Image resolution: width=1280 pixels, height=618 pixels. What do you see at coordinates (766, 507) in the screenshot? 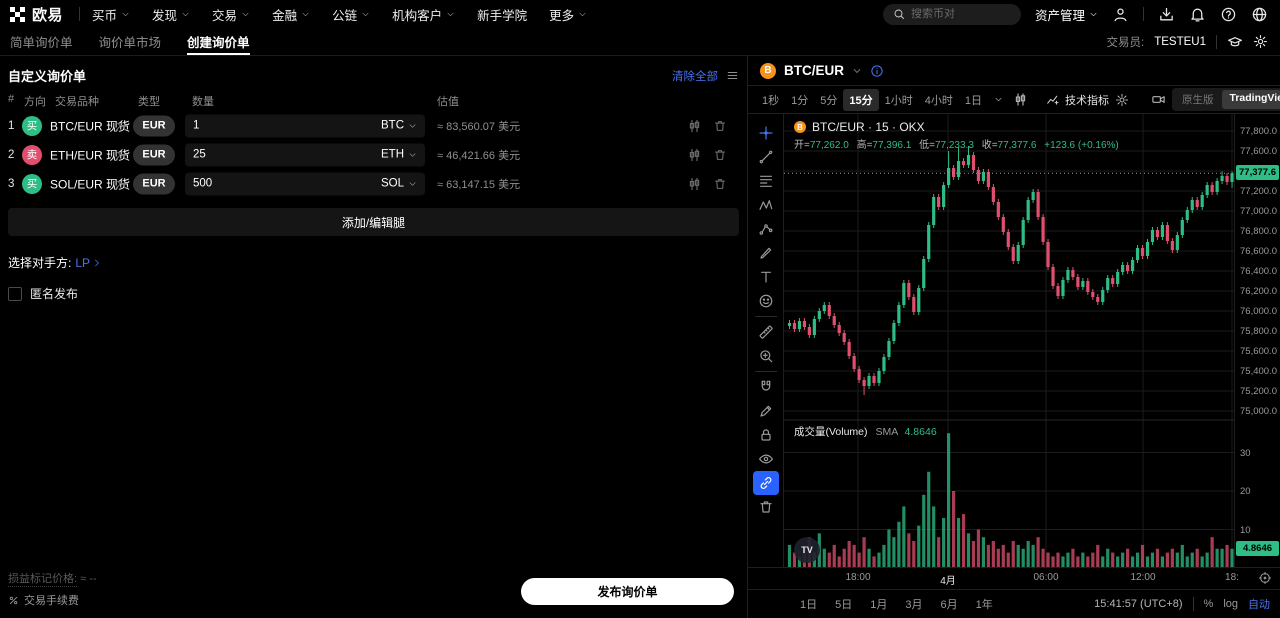
I see `remove-drawings-tool-icon` at bounding box center [766, 507].